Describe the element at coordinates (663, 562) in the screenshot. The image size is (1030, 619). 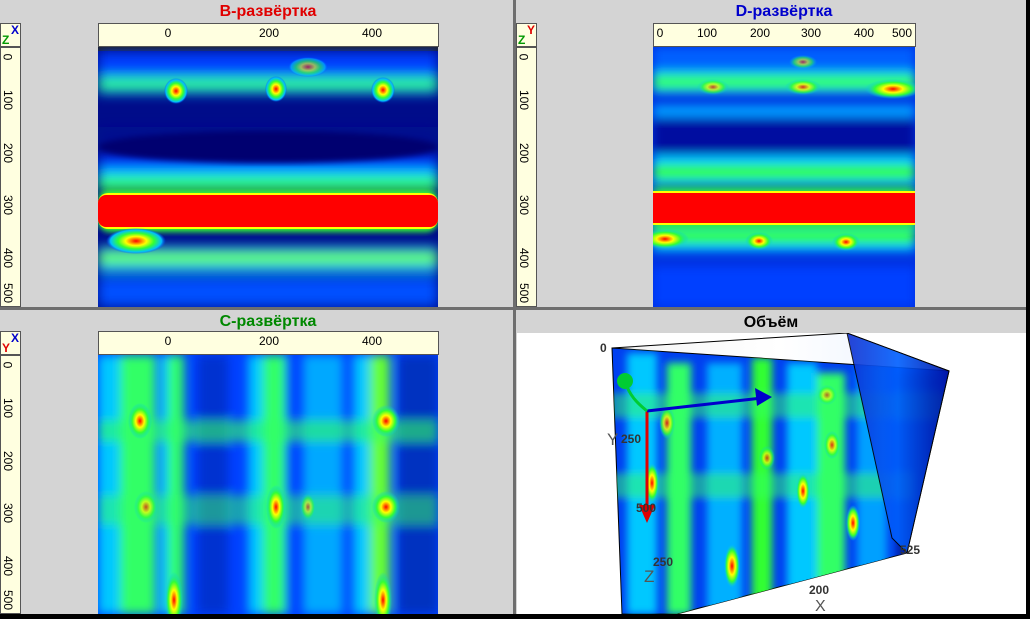
I see `volume-label-z-250: 250` at that location.